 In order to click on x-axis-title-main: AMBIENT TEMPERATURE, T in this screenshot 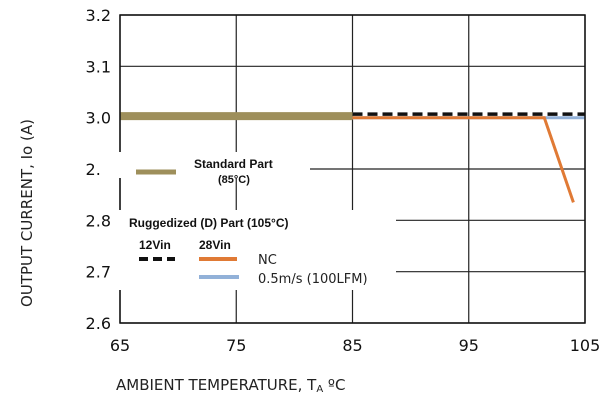, I will do `click(216, 385)`.